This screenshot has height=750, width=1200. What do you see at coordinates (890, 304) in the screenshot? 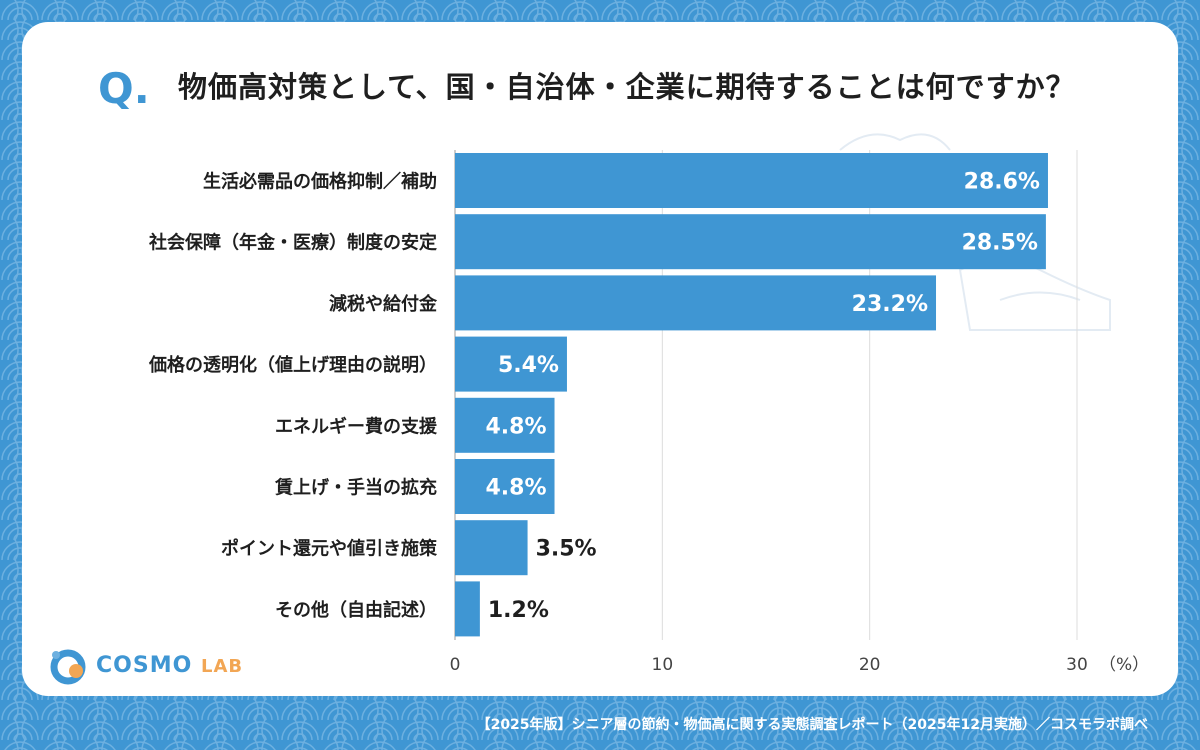
I see `value-label: 23.2%` at bounding box center [890, 304].